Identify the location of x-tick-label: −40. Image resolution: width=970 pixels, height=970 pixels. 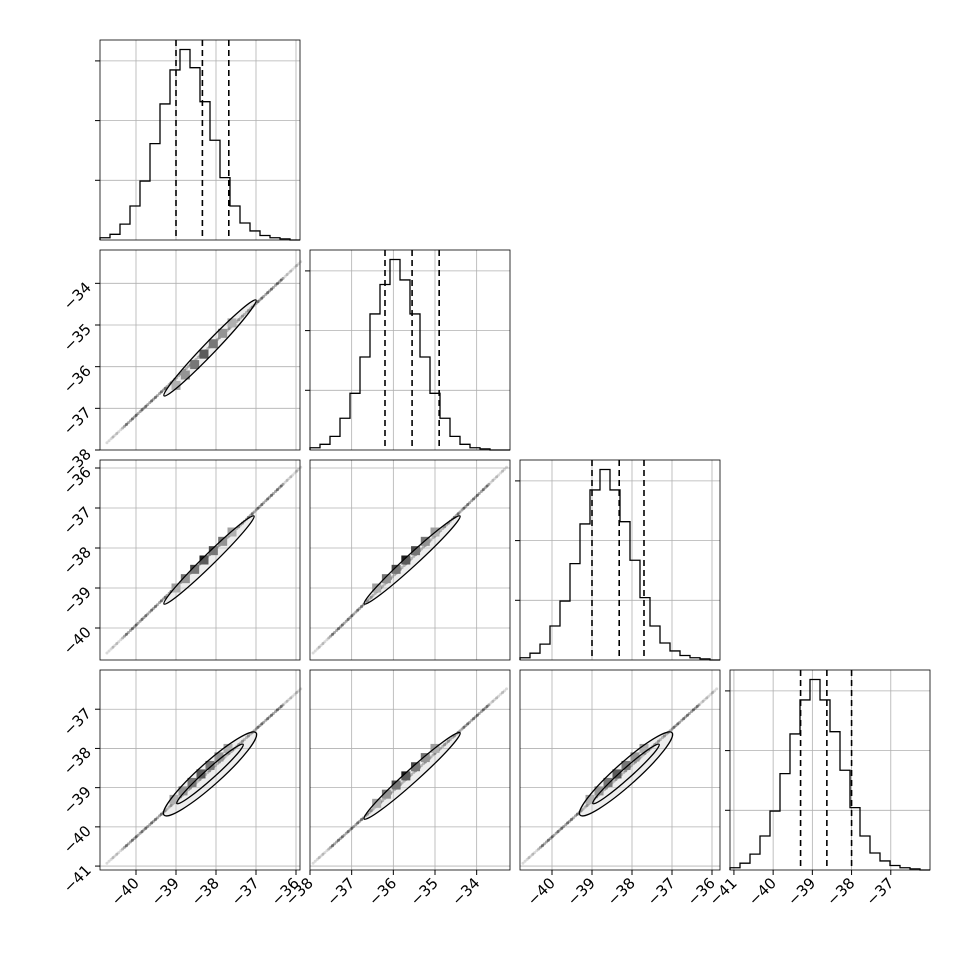
(762, 891).